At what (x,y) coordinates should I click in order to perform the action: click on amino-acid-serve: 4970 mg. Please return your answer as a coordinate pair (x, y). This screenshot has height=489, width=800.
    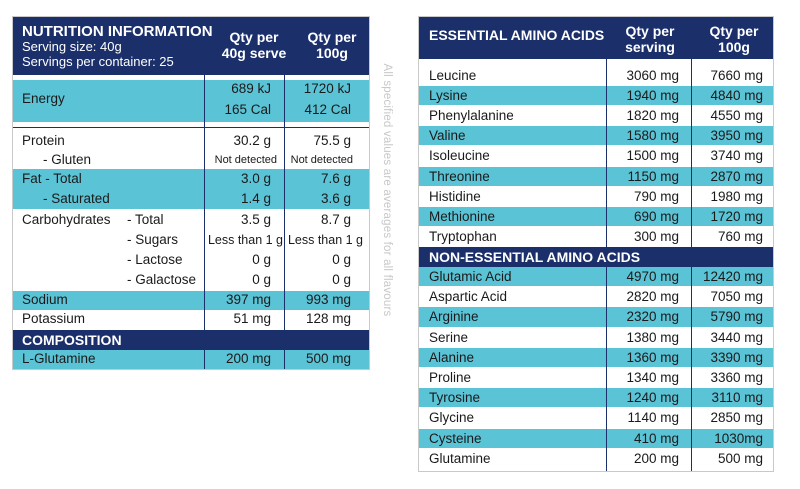
    Looking at the image, I should click on (652, 276).